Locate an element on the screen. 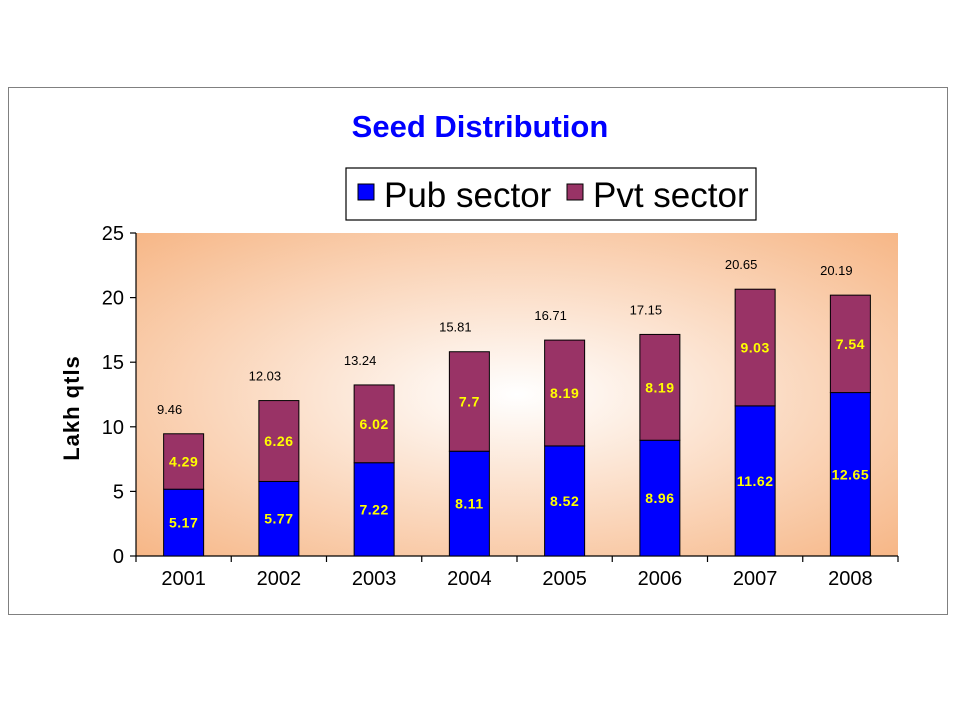 This screenshot has height=720, width=960. bar-pub-2007 is located at coordinates (755, 481).